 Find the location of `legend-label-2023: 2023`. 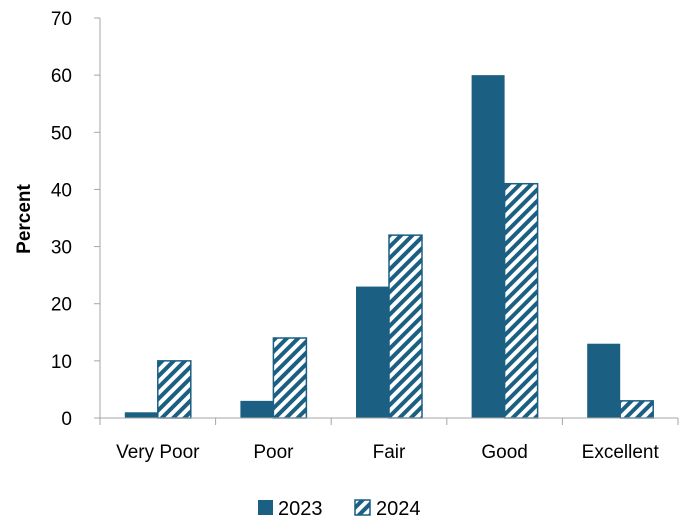

legend-label-2023: 2023 is located at coordinates (300, 509).